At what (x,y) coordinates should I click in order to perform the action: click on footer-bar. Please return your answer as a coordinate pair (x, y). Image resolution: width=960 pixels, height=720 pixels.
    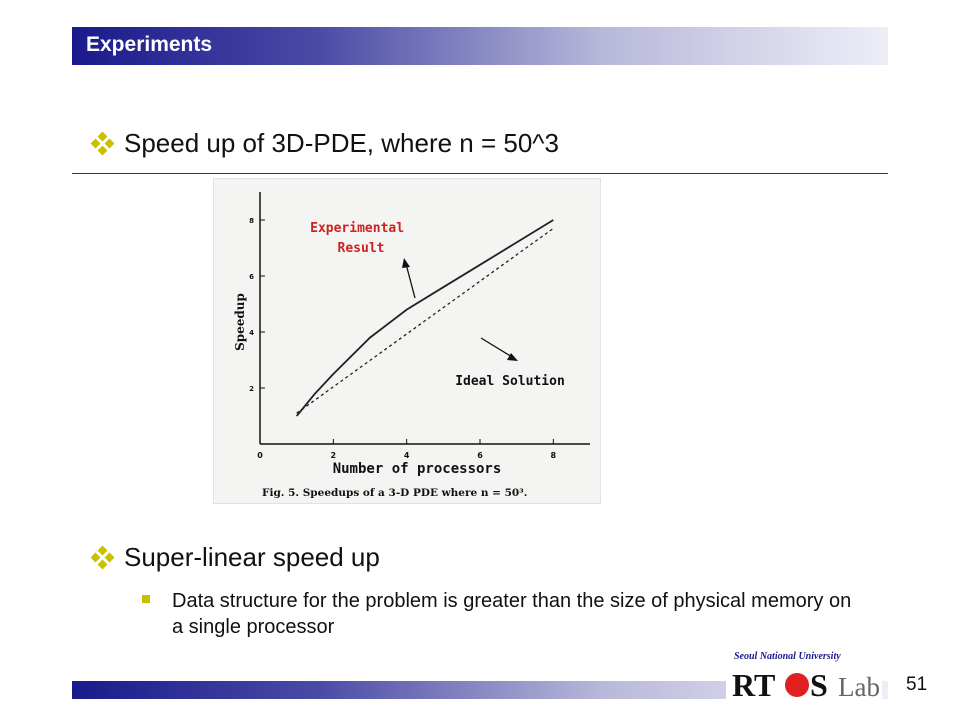
    Looking at the image, I should click on (480, 690).